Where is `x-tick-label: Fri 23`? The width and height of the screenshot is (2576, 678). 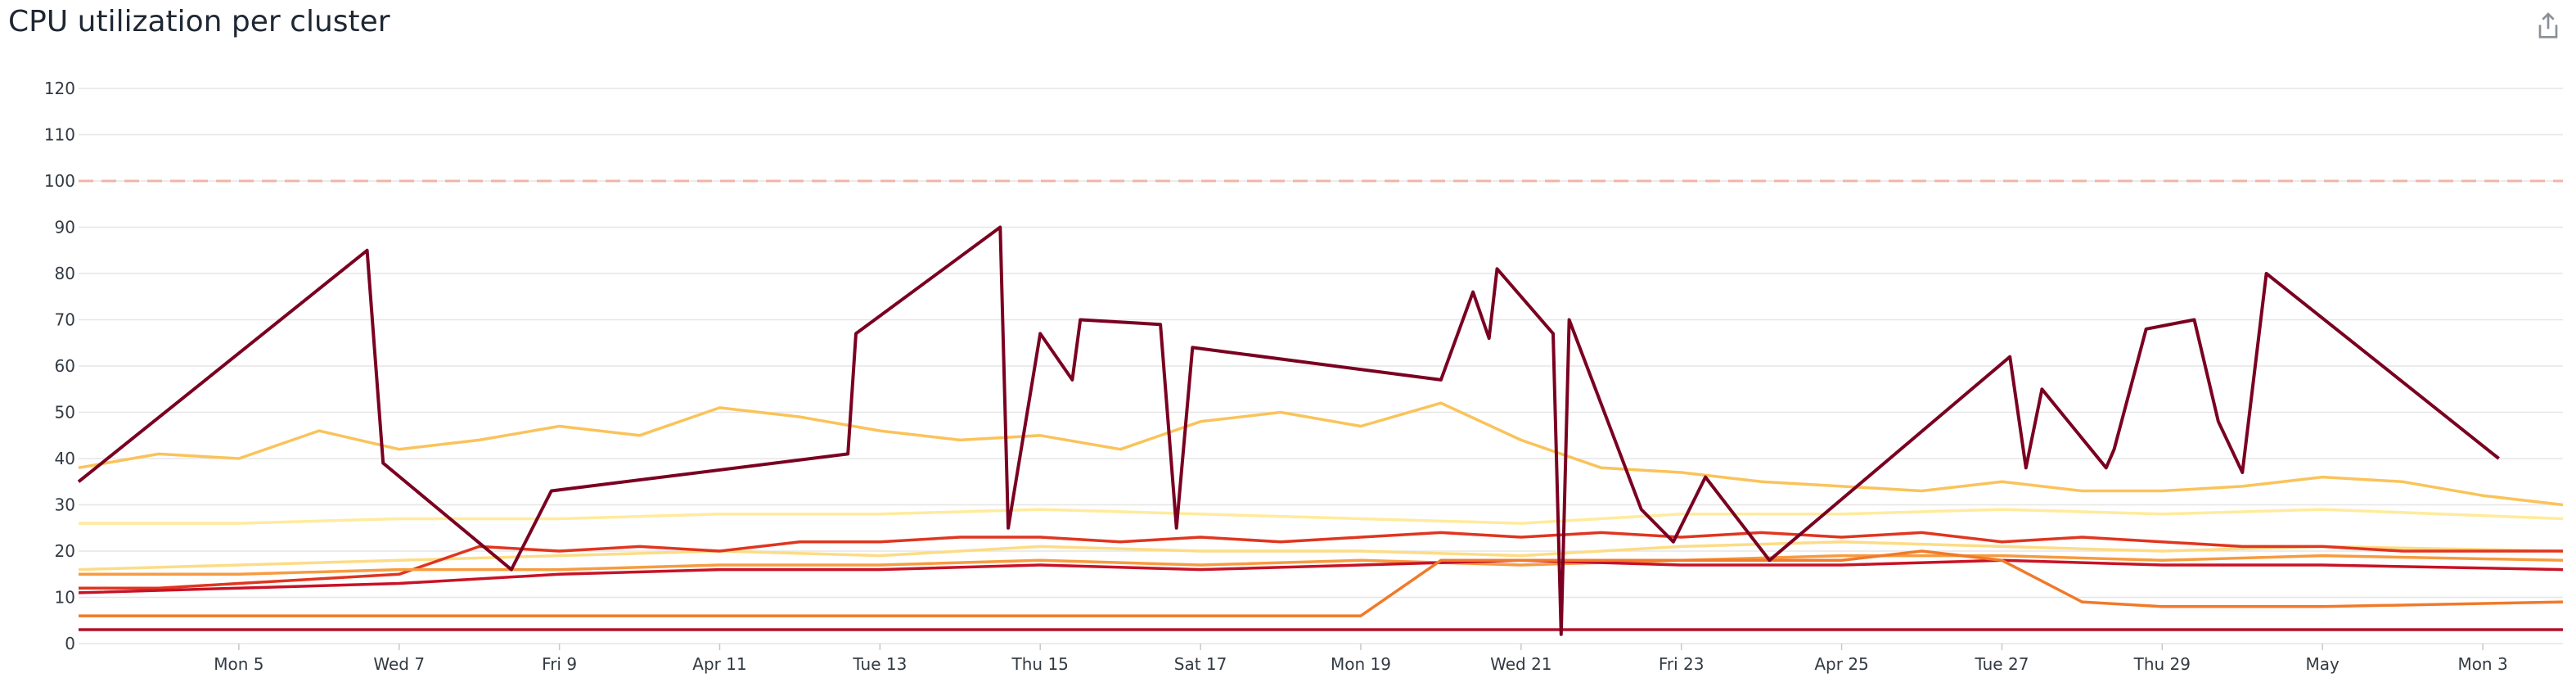 x-tick-label: Fri 23 is located at coordinates (1682, 664).